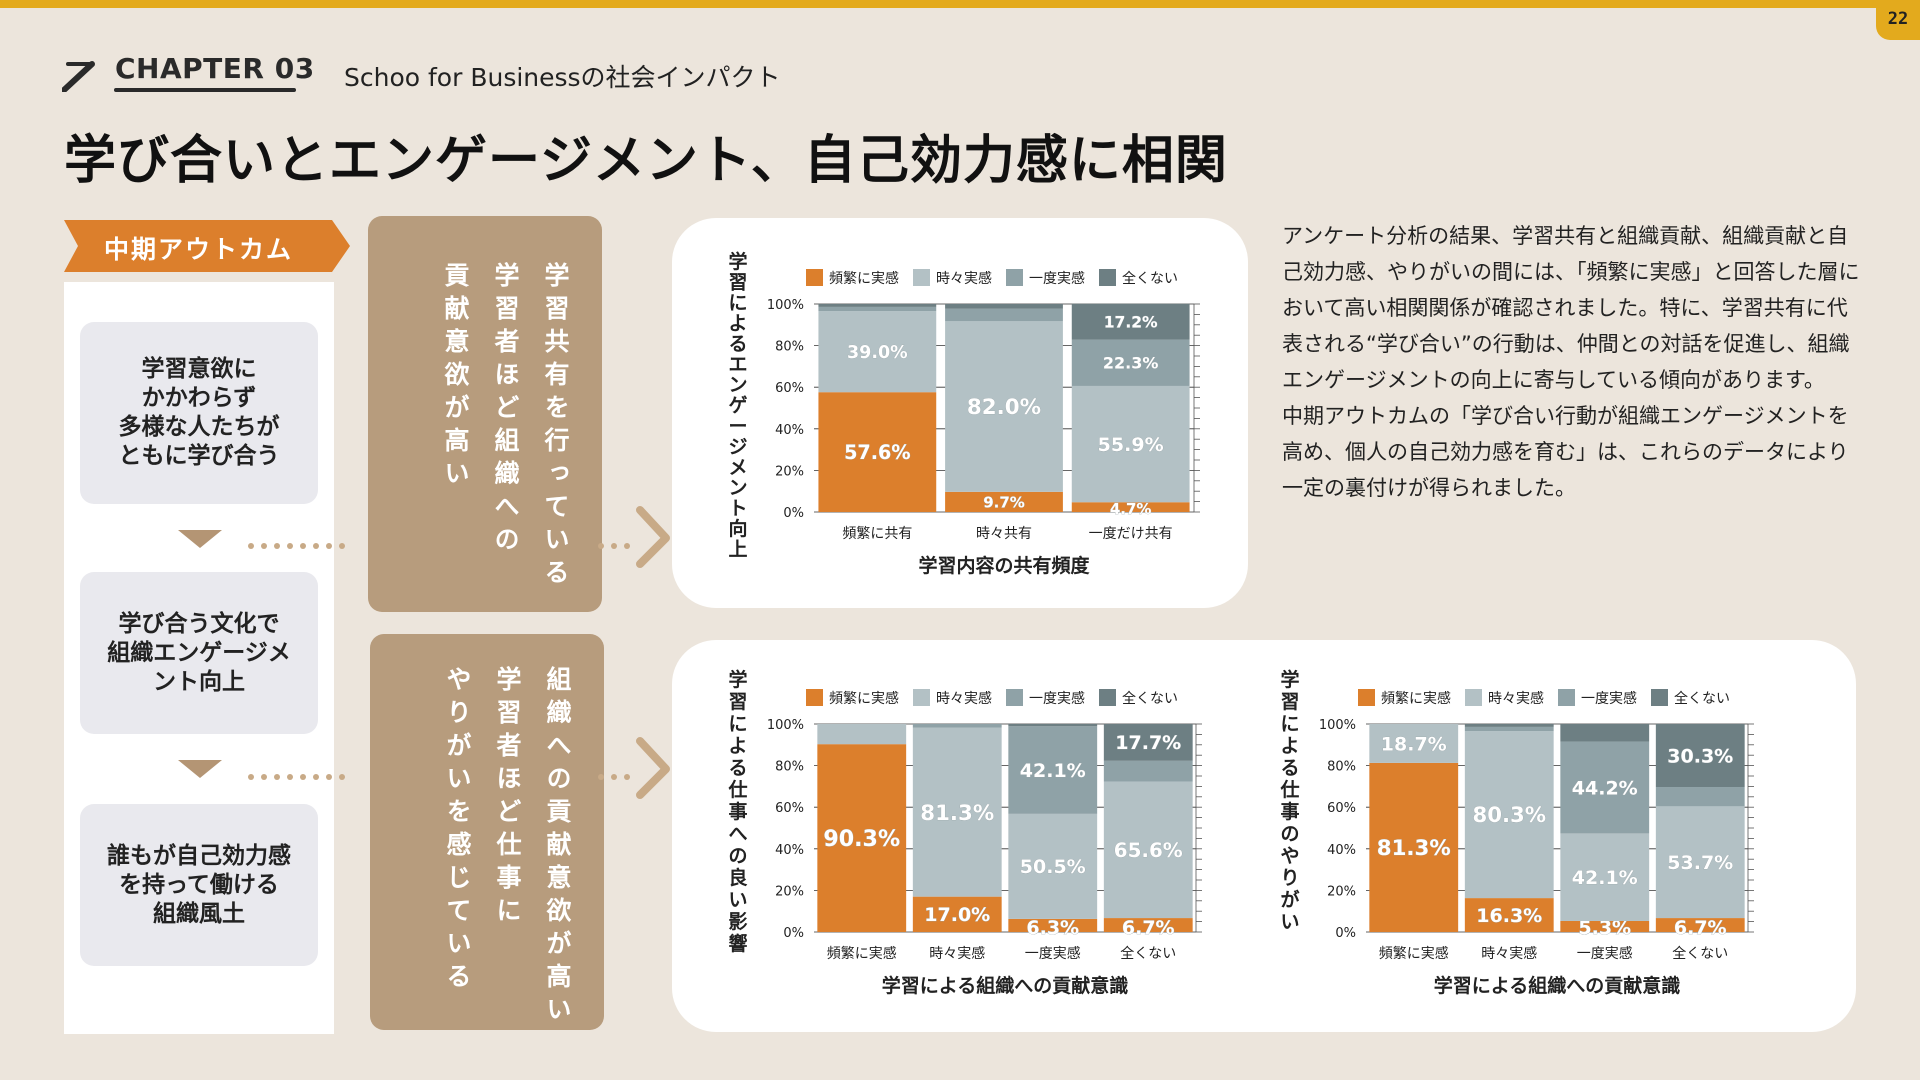 This screenshot has width=1920, height=1080. I want to click on y-axis-title-char: ン, so click(737, 385).